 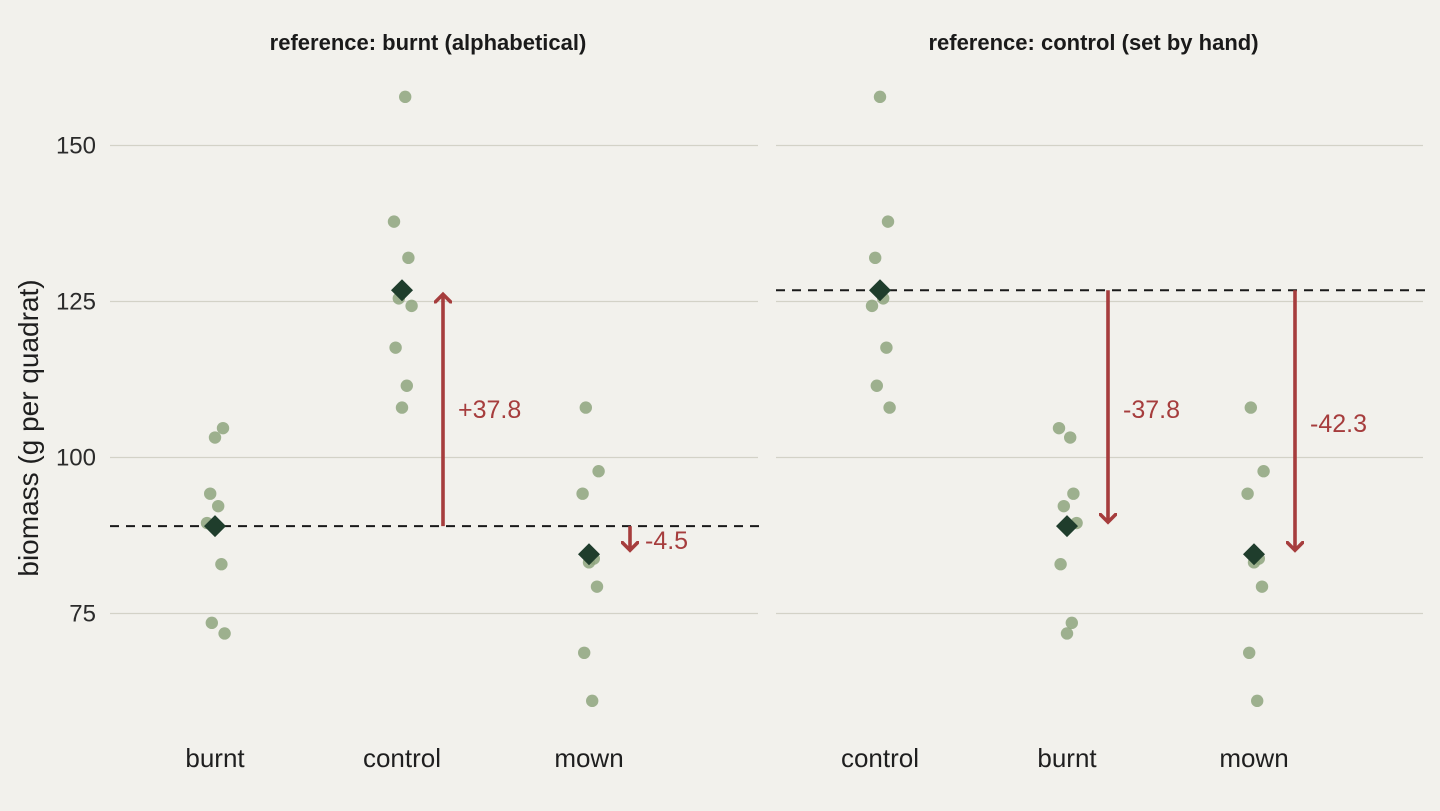 What do you see at coordinates (666, 541) in the screenshot?
I see `difference-label: -4.5` at bounding box center [666, 541].